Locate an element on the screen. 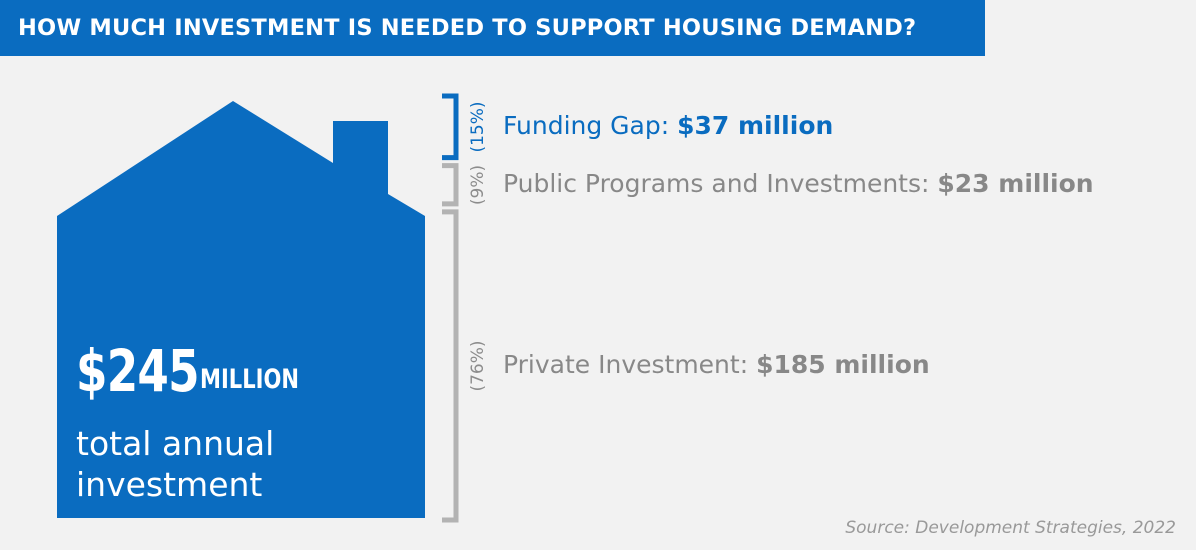 This screenshot has width=1196, height=550. segment-name-2: Private Investment: is located at coordinates (630, 364).